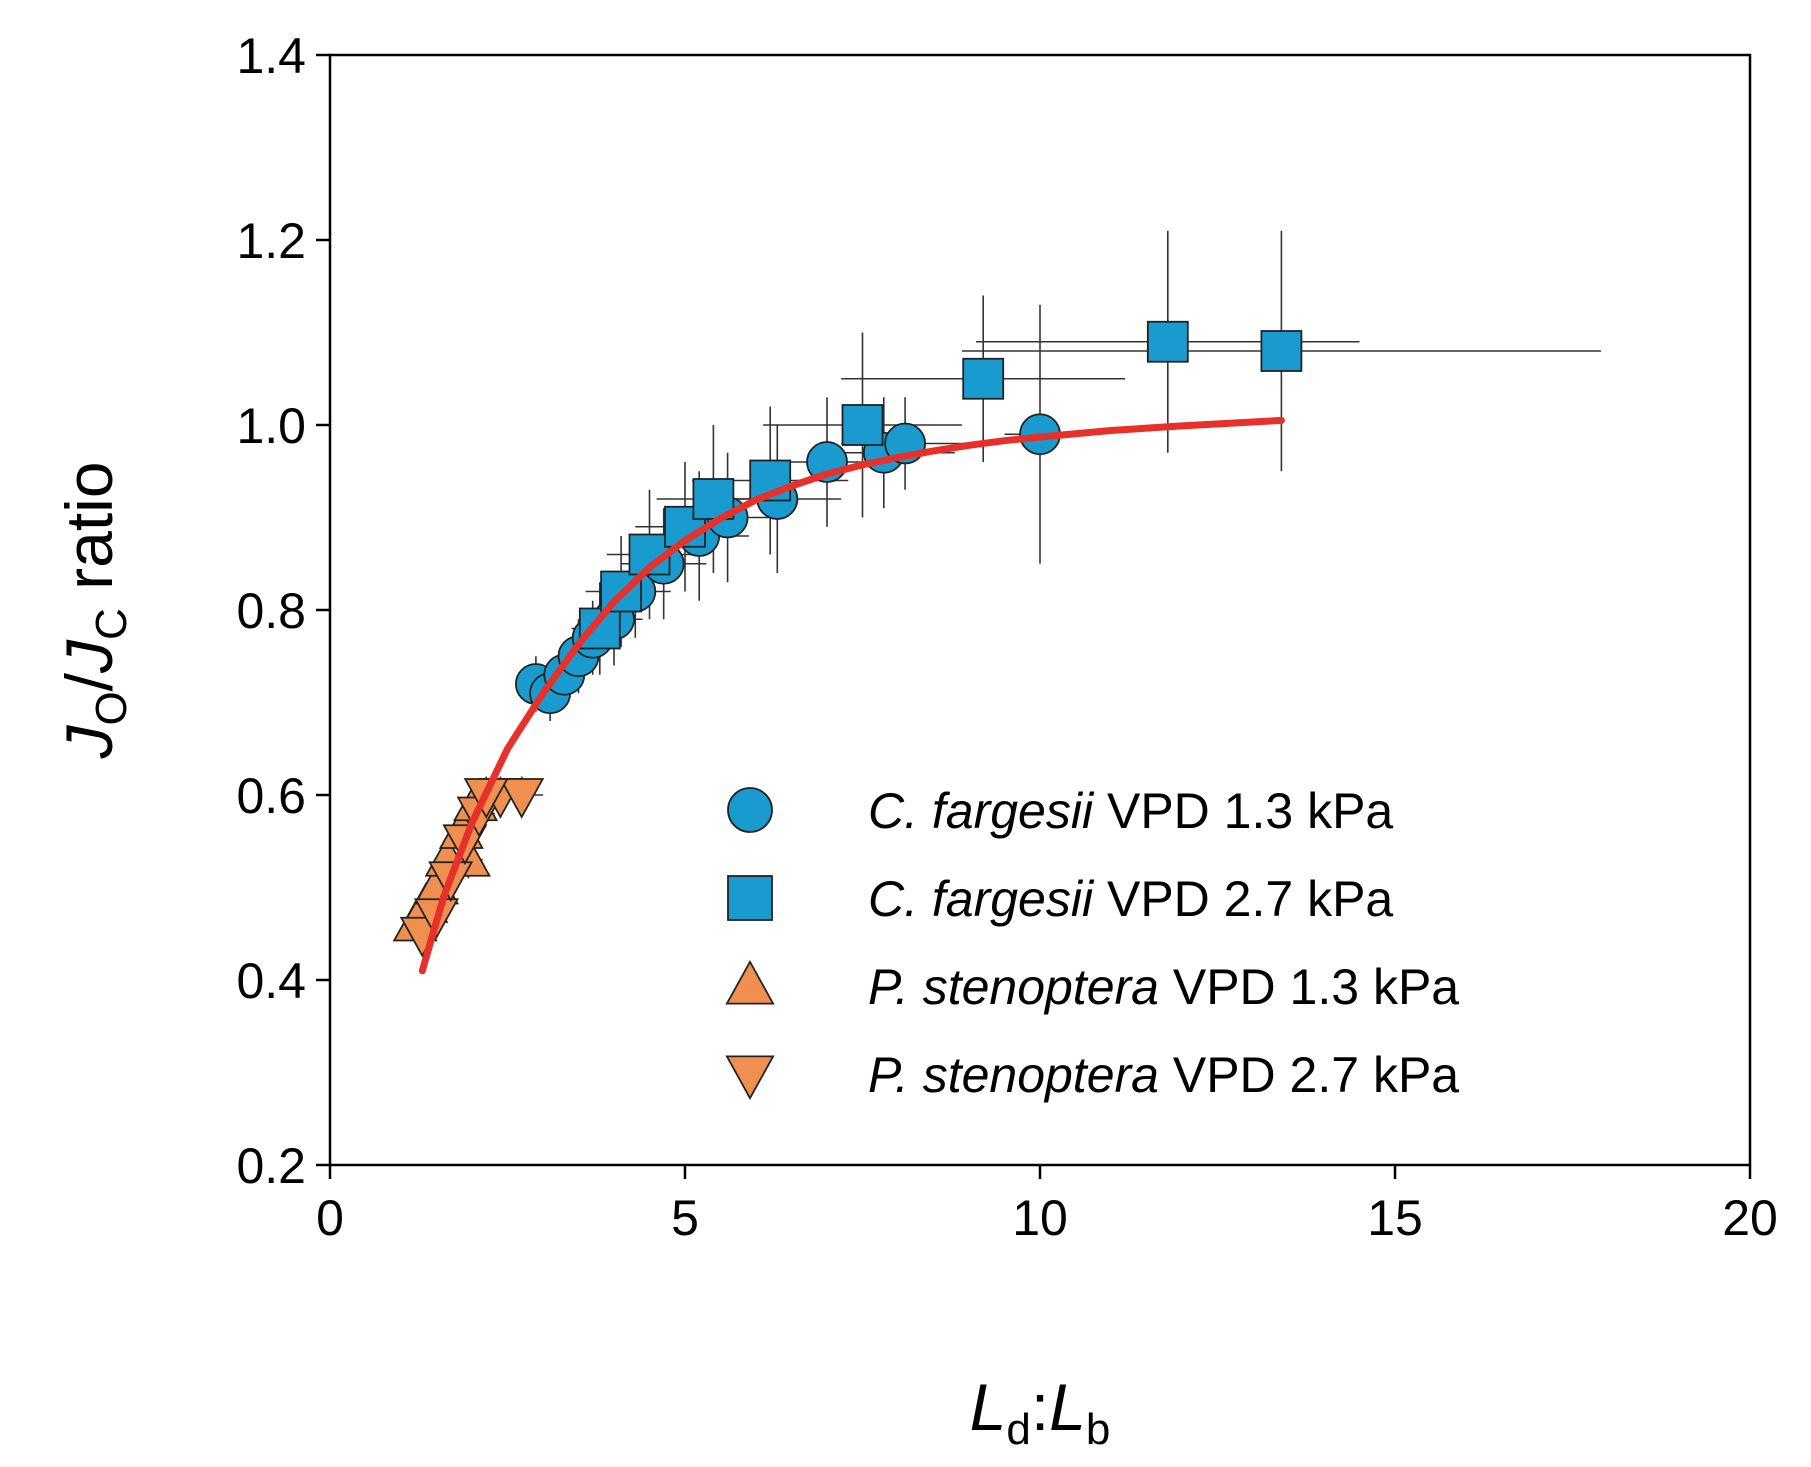 The image size is (1811, 1467). What do you see at coordinates (522, 798) in the screenshot?
I see `data-point-triangle-down` at bounding box center [522, 798].